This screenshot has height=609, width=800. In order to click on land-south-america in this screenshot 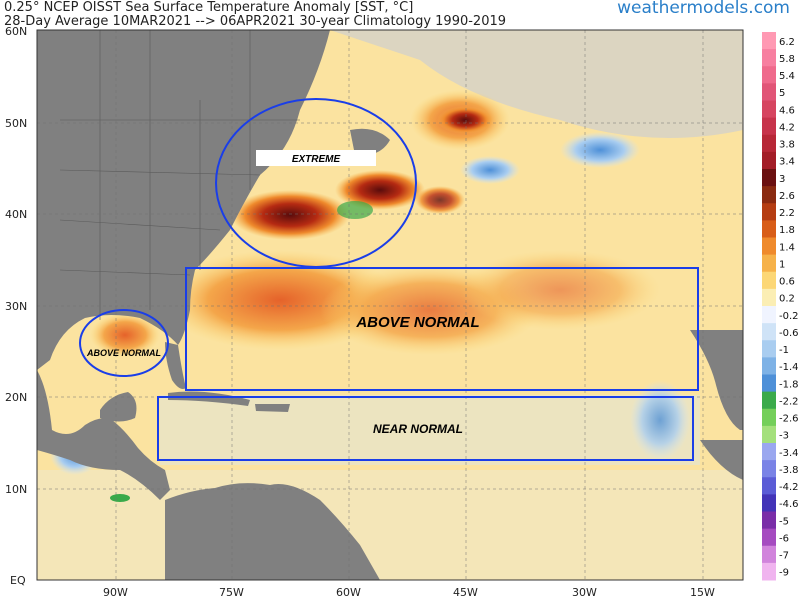, I will do `click(272, 531)`.